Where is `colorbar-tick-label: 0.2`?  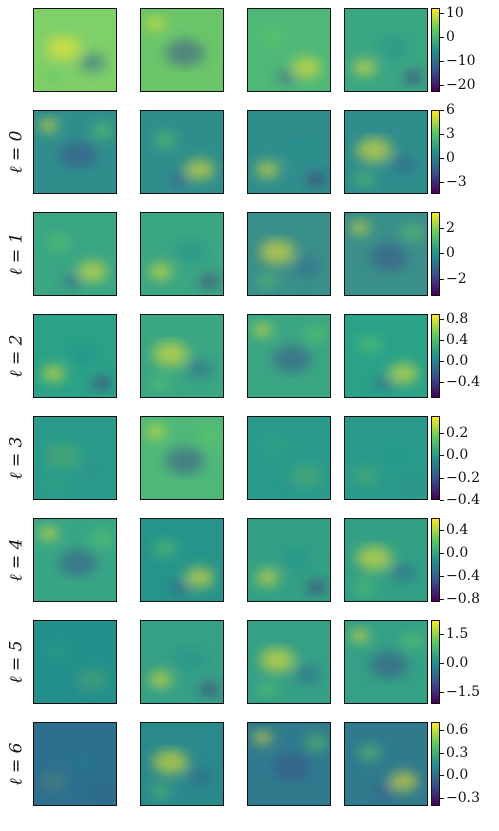
colorbar-tick-label: 0.2 is located at coordinates (457, 432).